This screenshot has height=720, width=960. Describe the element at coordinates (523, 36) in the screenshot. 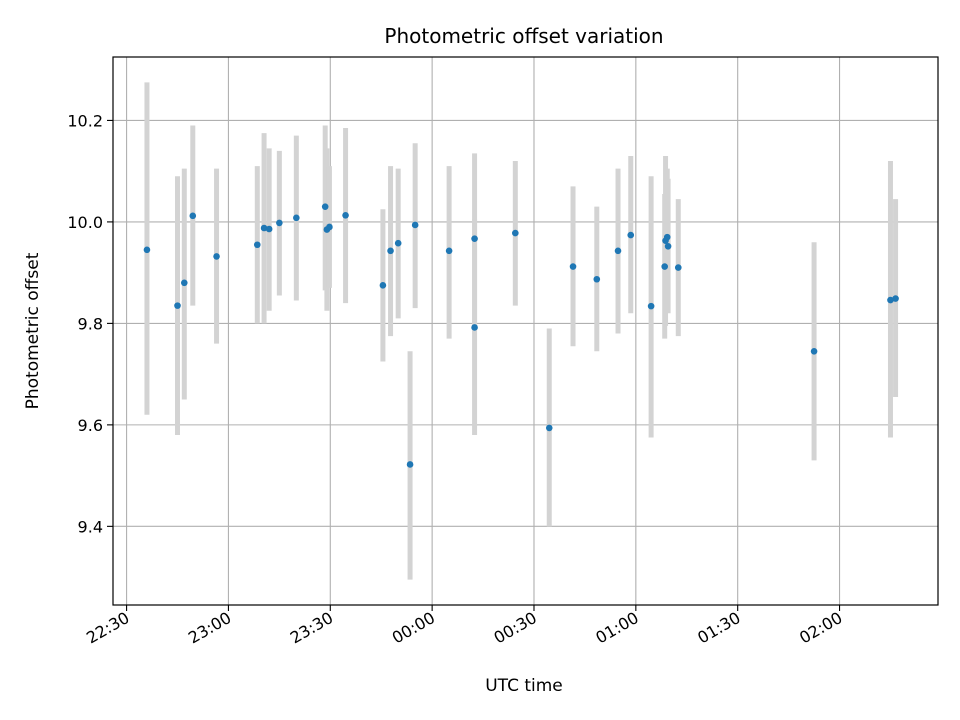

I see `chart-title: Photometric offset variation` at that location.